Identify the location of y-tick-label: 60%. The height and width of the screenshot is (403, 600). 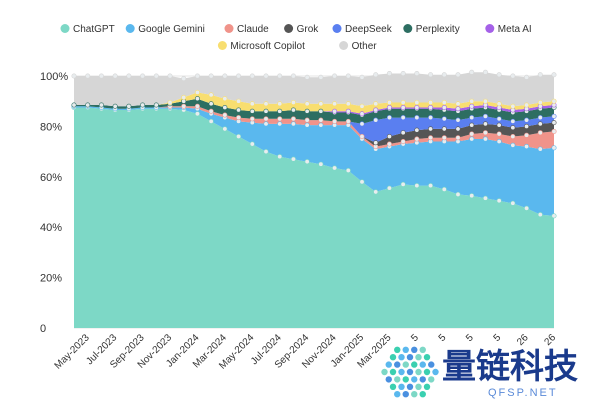
(51, 178).